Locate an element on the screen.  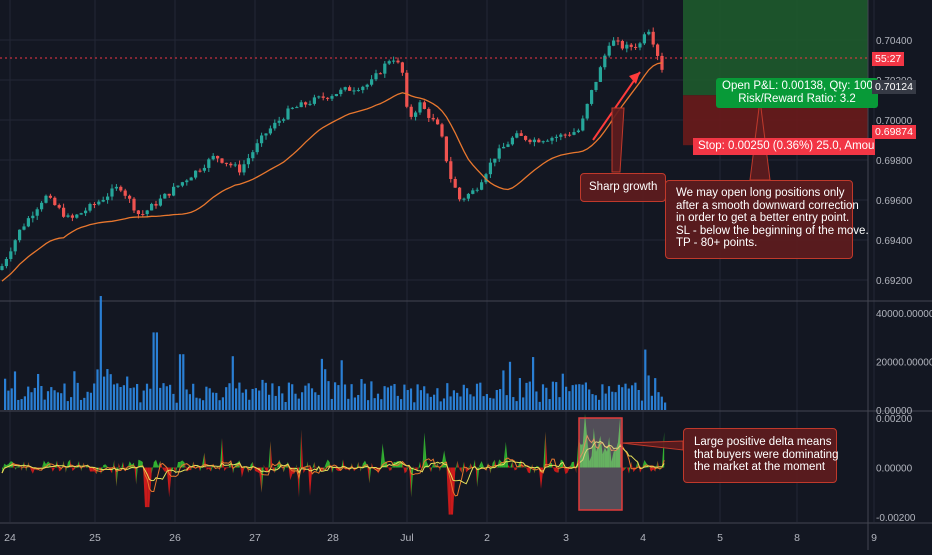
volume-bars is located at coordinates (335, 353).